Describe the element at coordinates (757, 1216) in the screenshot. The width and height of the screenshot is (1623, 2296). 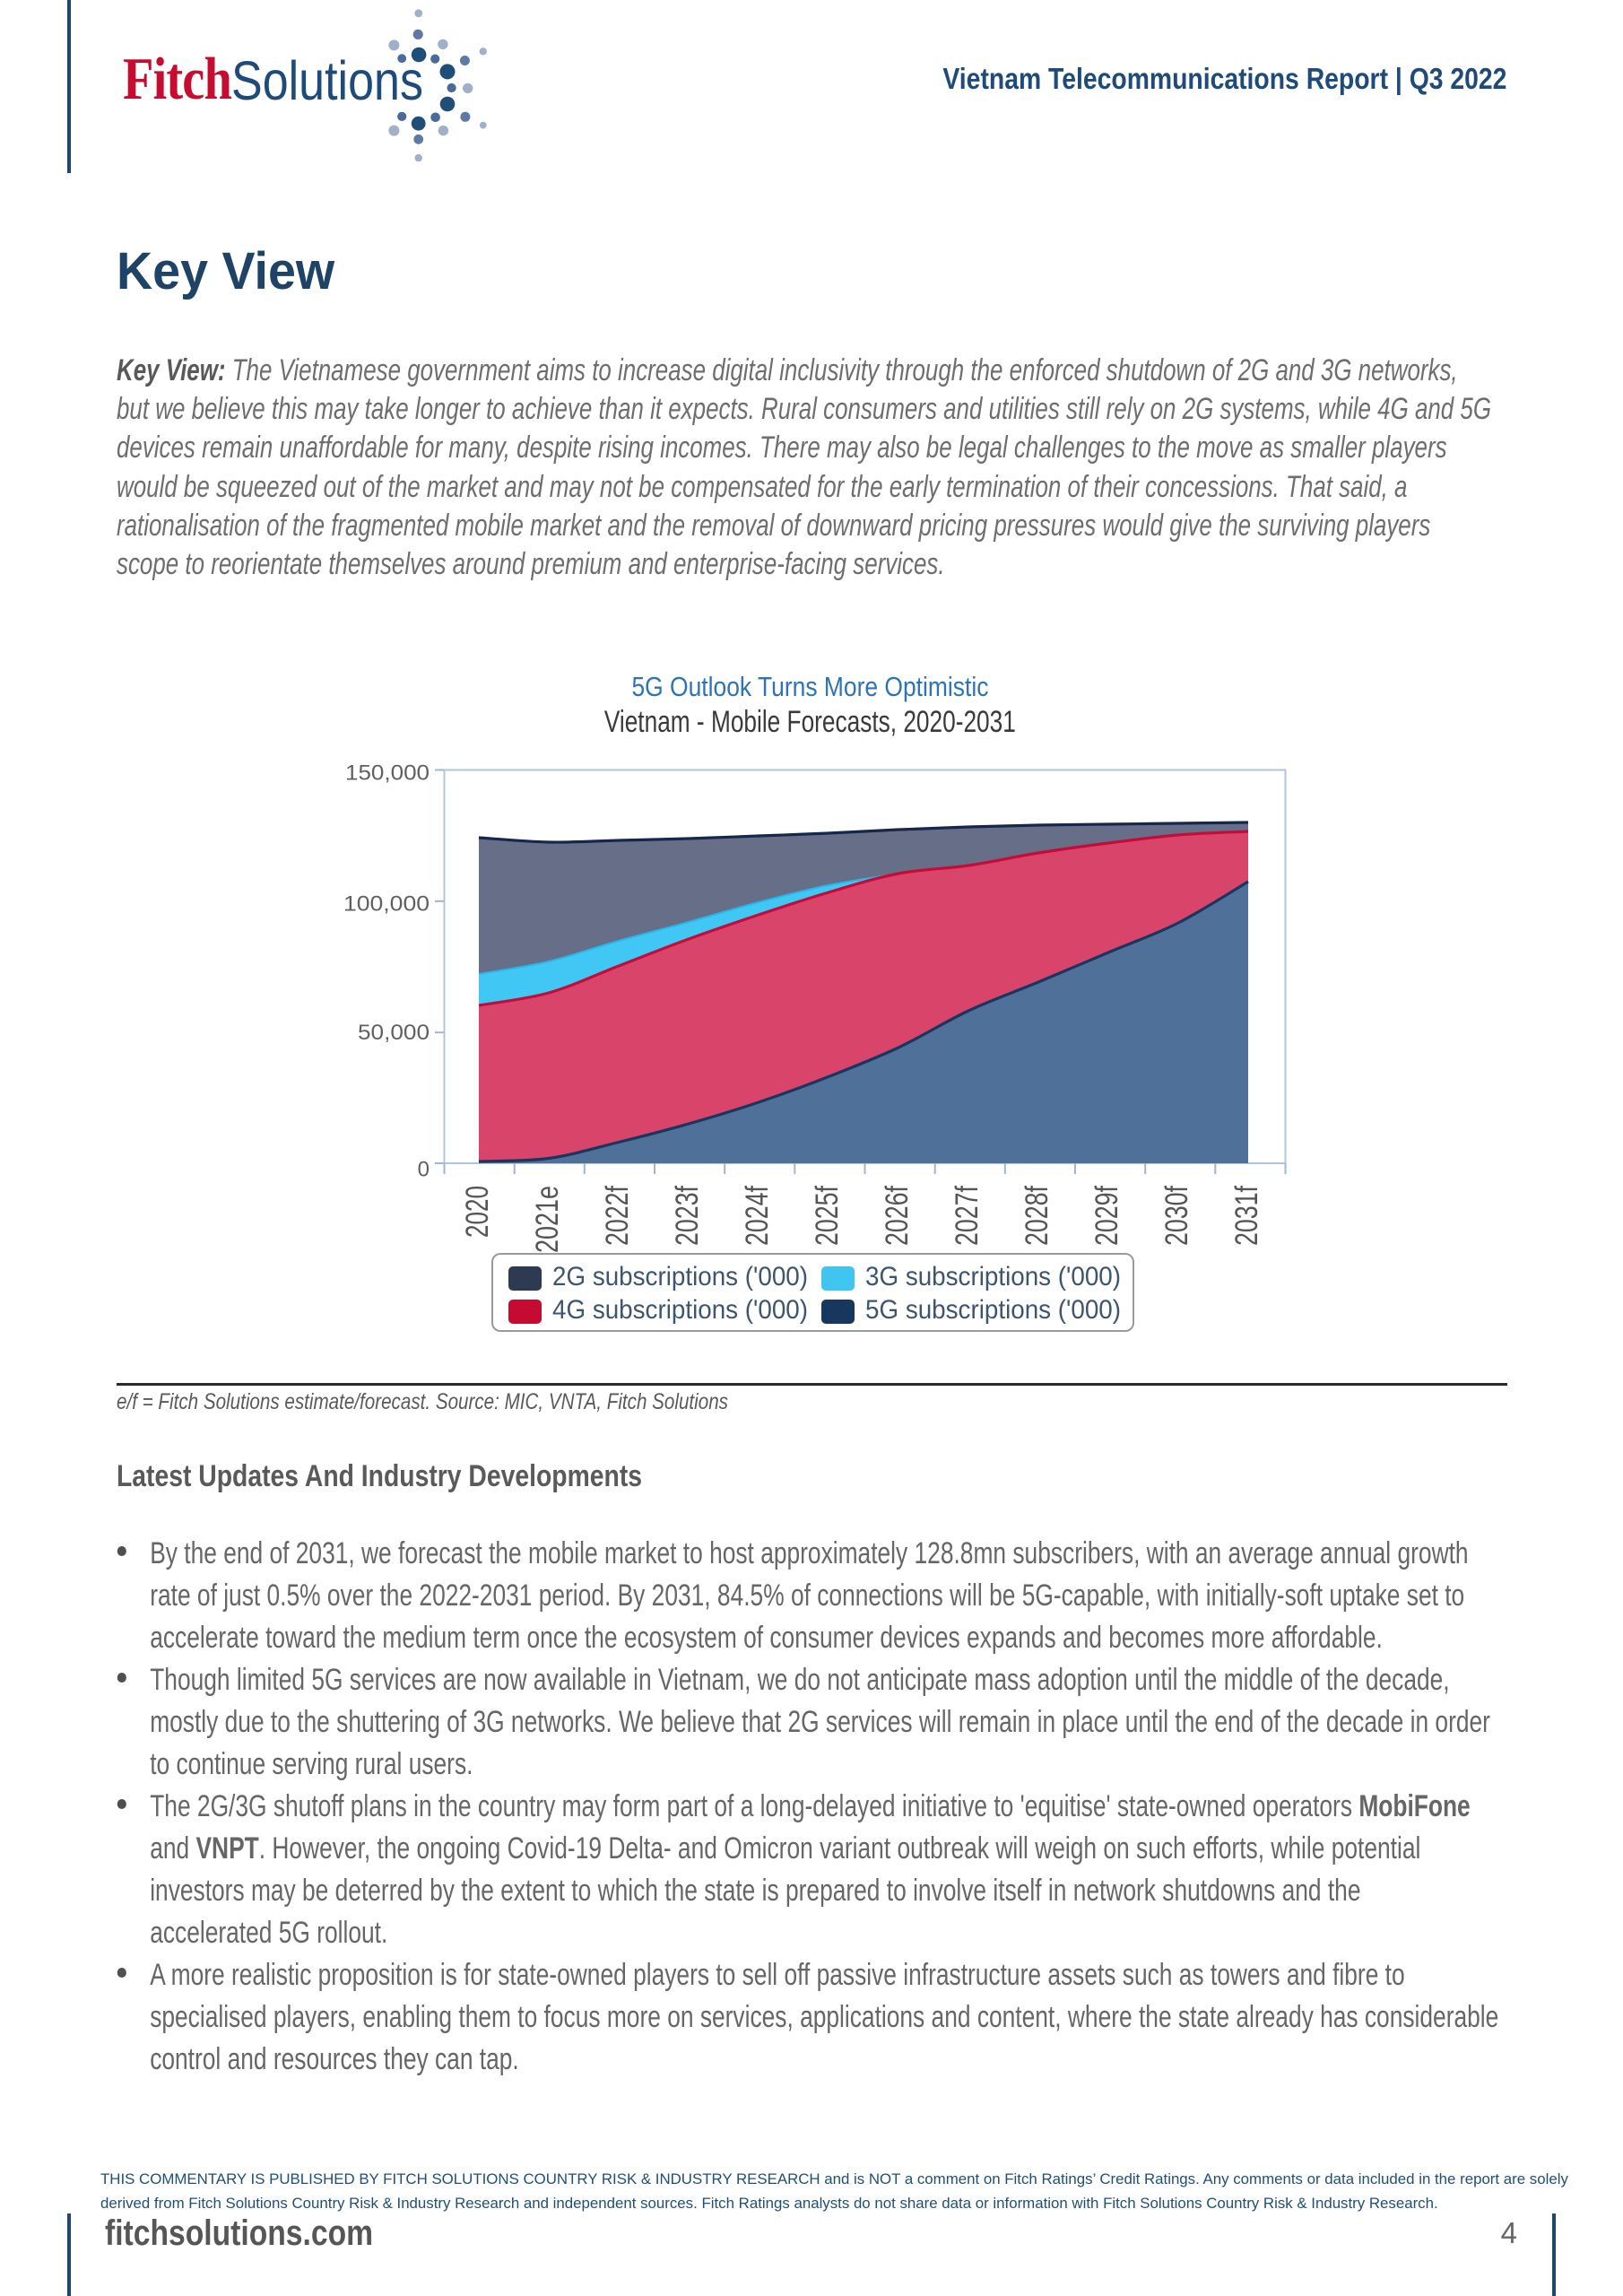
I see `svg-text: 2024f` at that location.